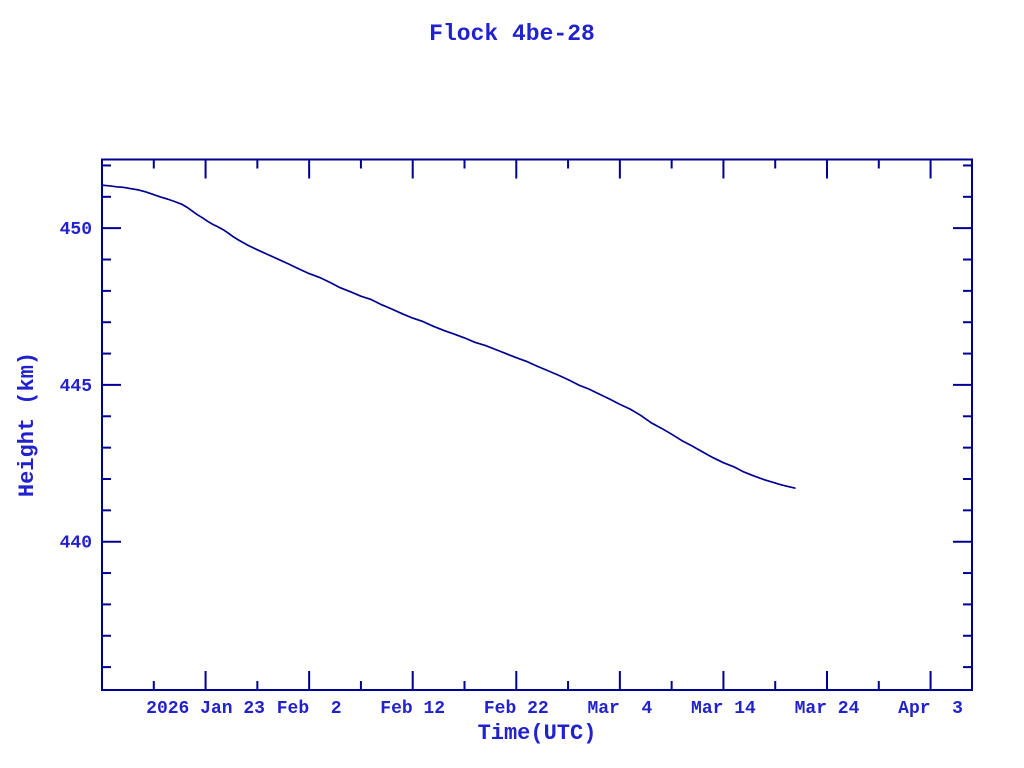 The height and width of the screenshot is (768, 1024). I want to click on x-tick-label: Feb 22, so click(516, 709).